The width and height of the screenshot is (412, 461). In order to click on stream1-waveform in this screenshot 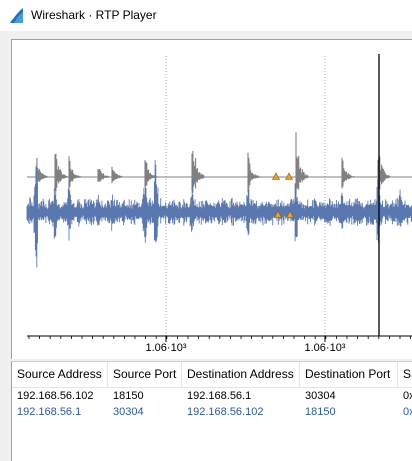, I will do `click(213, 168)`.